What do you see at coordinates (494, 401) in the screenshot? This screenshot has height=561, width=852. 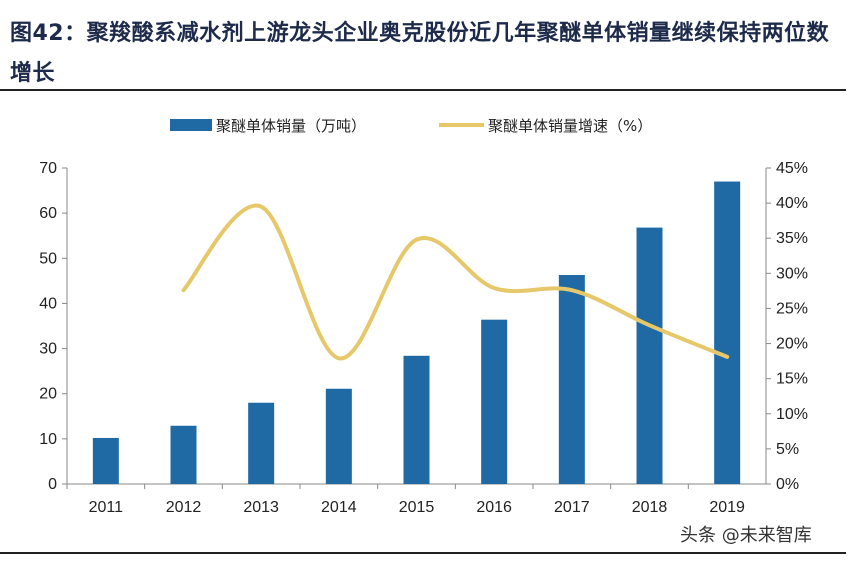 I see `bar-2016` at bounding box center [494, 401].